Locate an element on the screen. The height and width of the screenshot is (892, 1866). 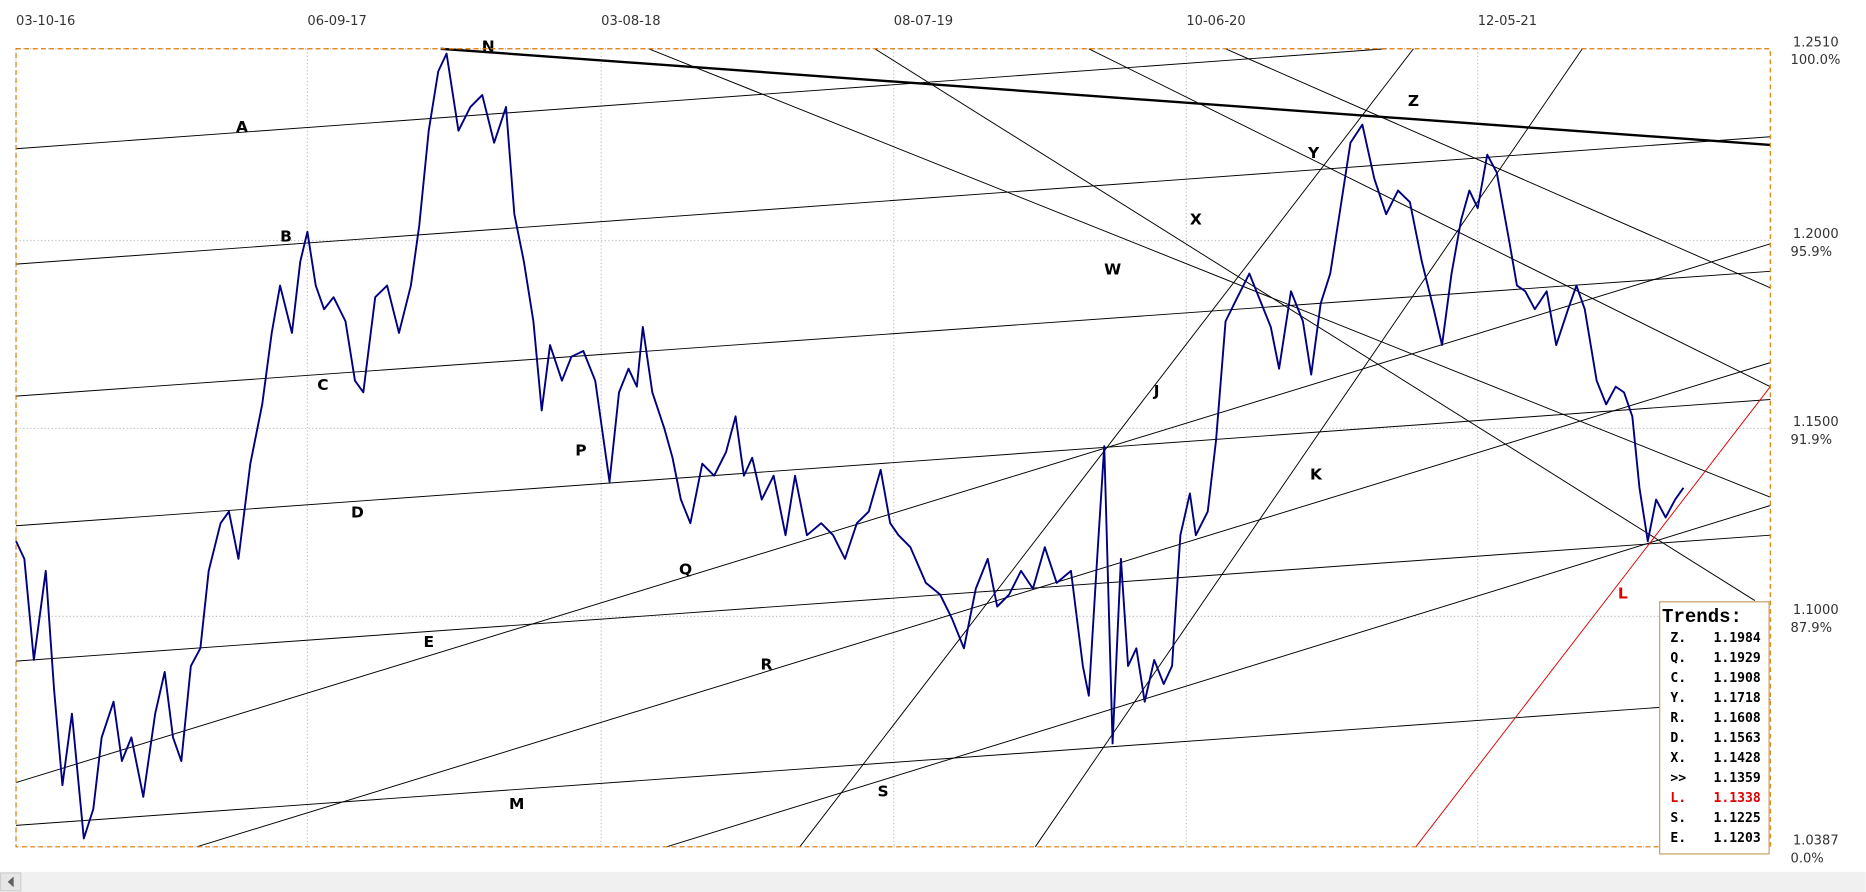
trend-row-value: 1.1908 is located at coordinates (1737, 678).